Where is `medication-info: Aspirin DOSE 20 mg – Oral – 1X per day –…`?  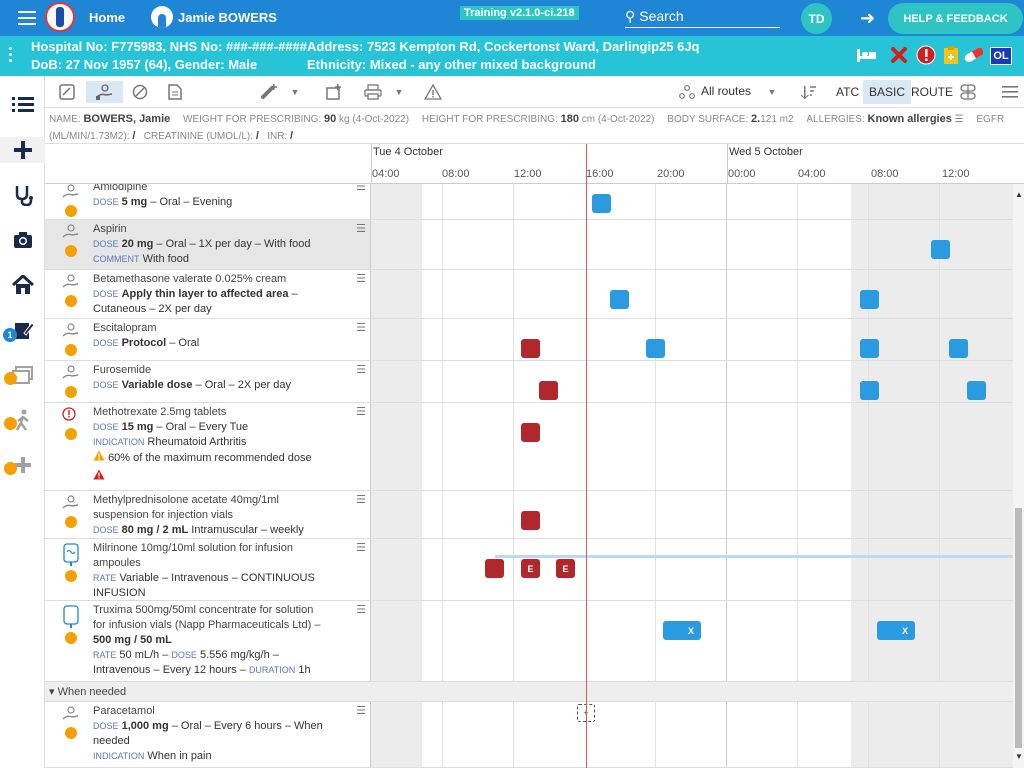
medication-info: Aspirin DOSE 20 mg – Oral – 1X per day –… is located at coordinates (208, 244).